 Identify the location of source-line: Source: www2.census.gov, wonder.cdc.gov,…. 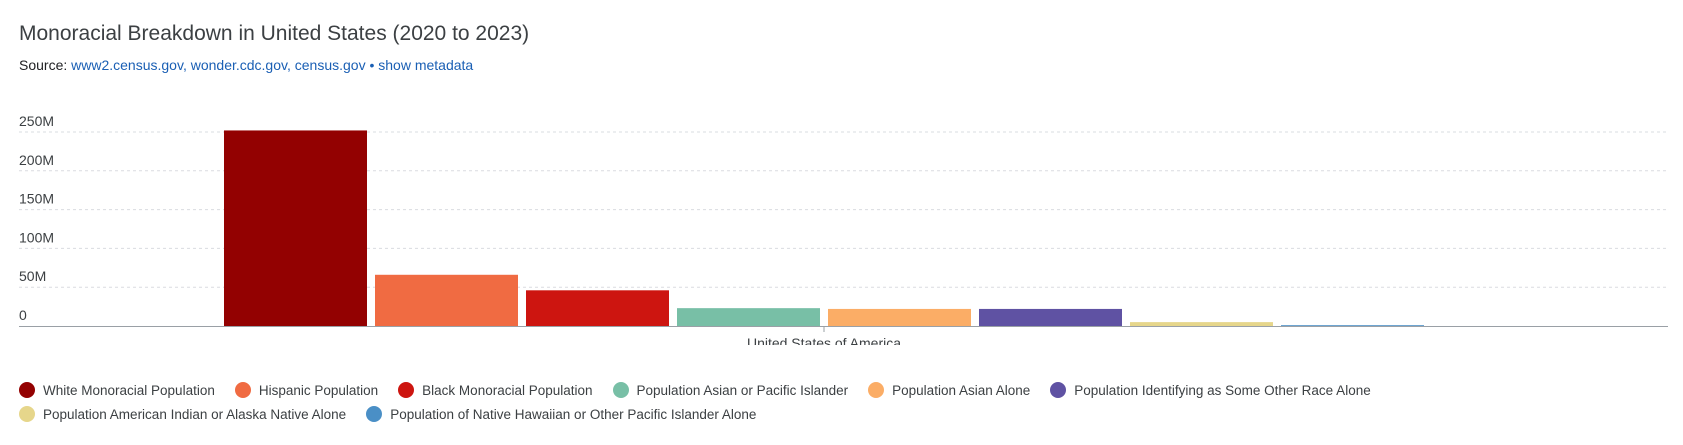
(246, 65).